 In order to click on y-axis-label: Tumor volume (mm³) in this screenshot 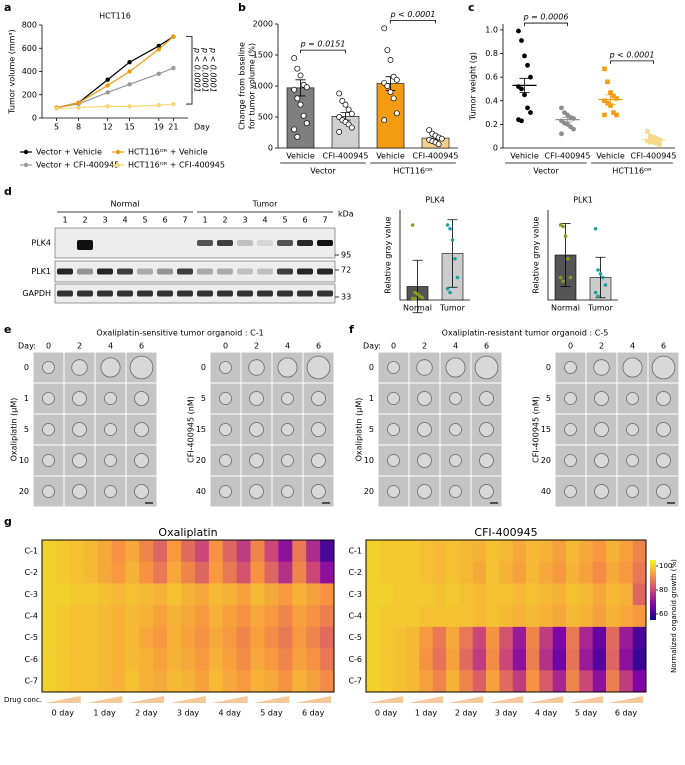, I will do `click(12, 71)`.